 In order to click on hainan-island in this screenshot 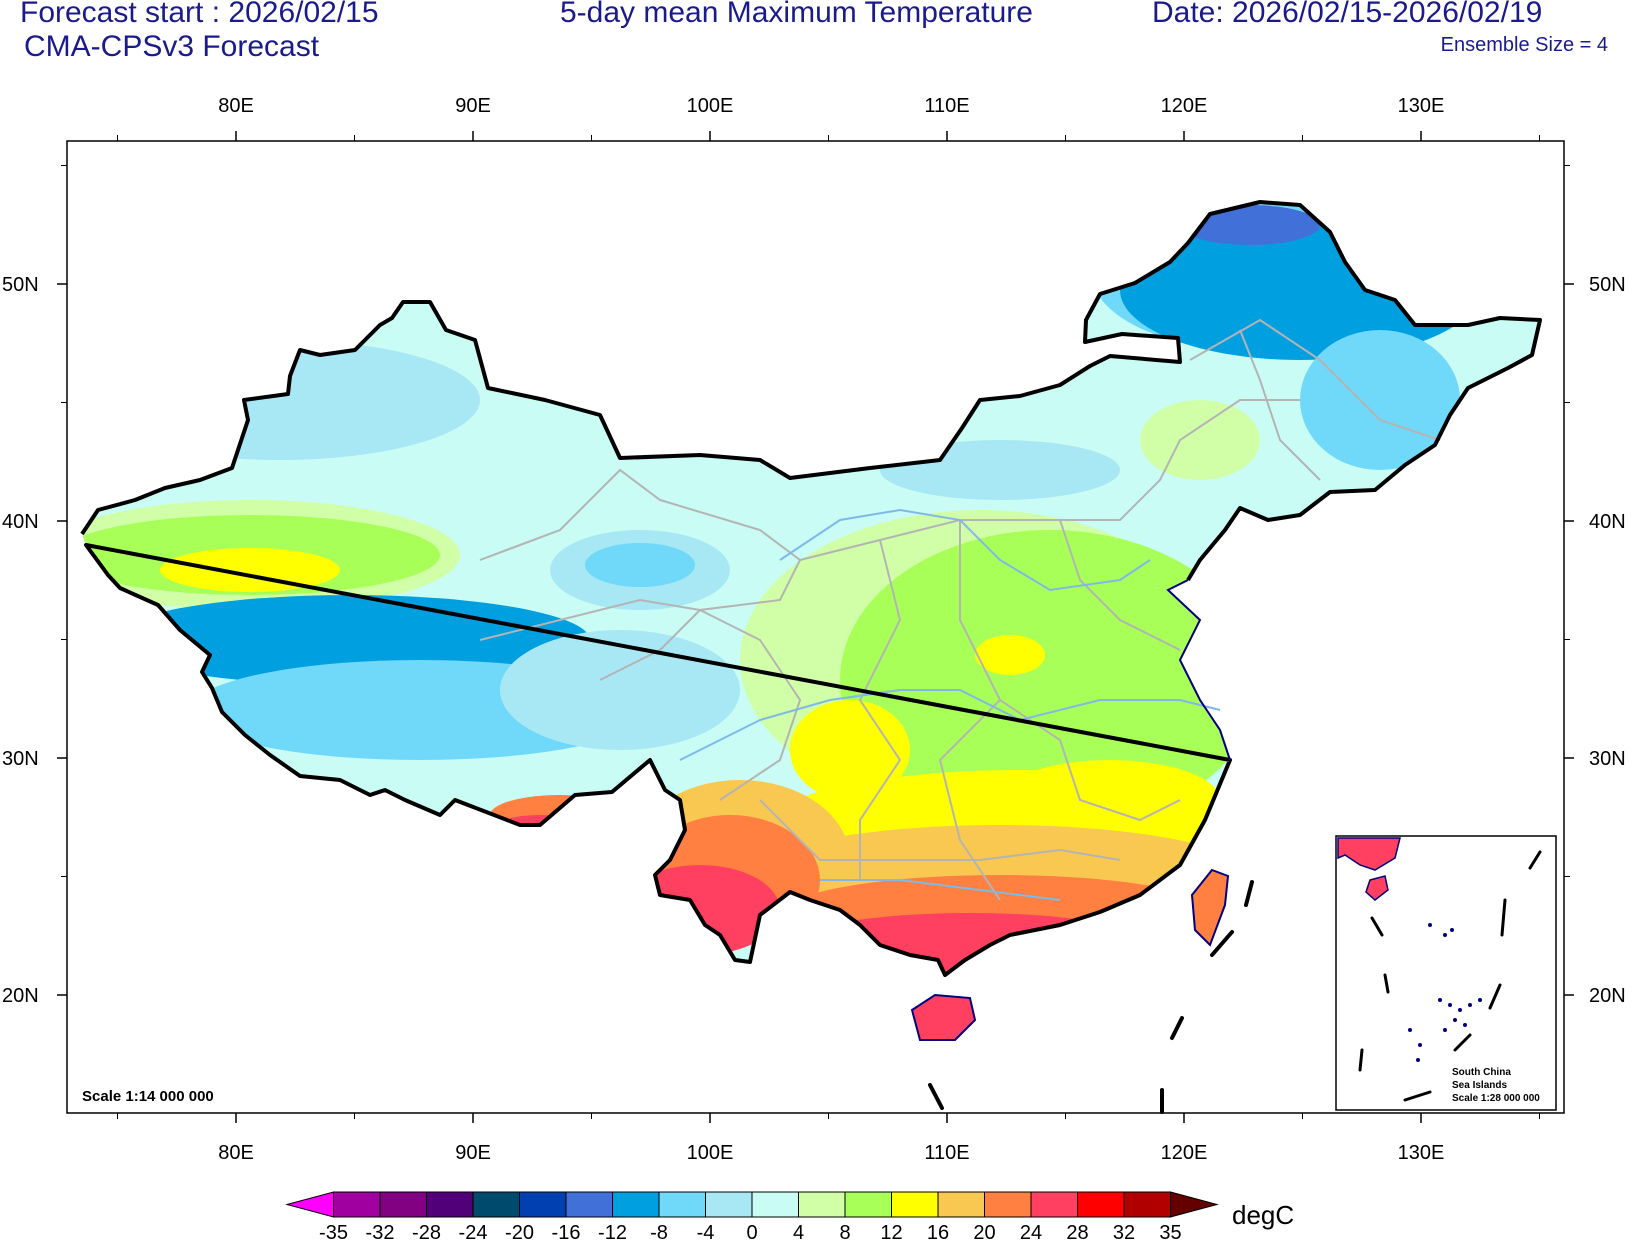, I will do `click(943, 1017)`.